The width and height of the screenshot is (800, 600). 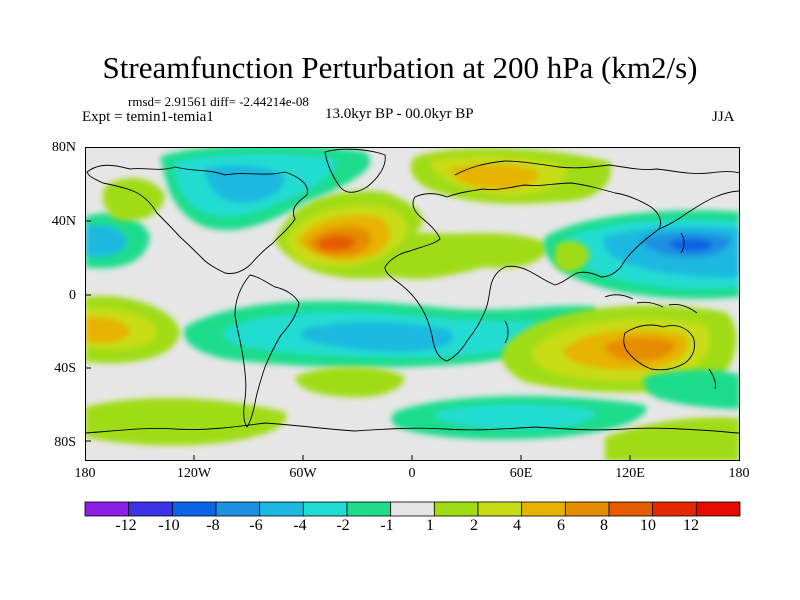 What do you see at coordinates (213, 525) in the screenshot?
I see `colorbar-label: -8` at bounding box center [213, 525].